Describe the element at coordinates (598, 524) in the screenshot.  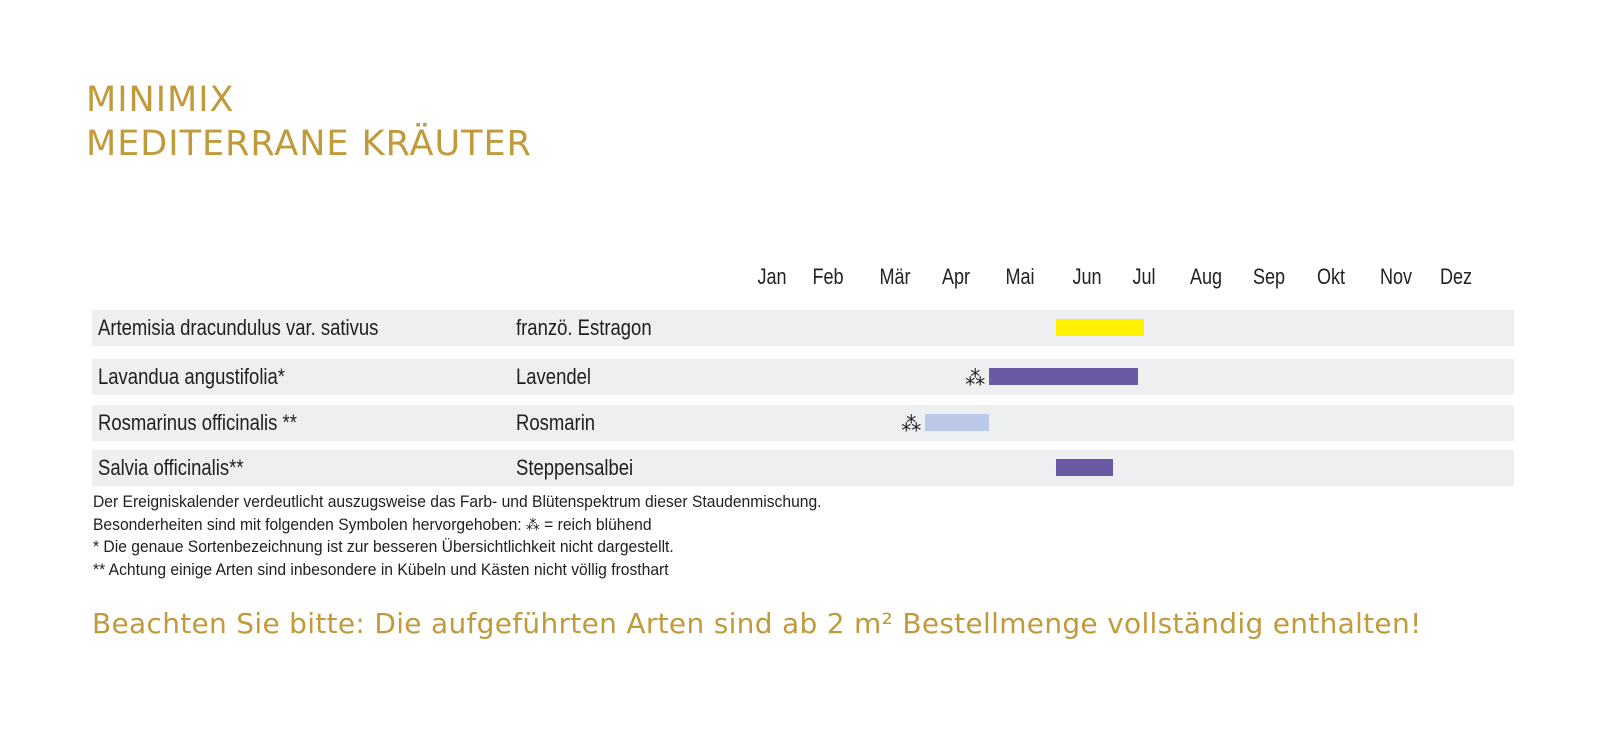
I see `note-line-2-suffix: = reich blühend` at that location.